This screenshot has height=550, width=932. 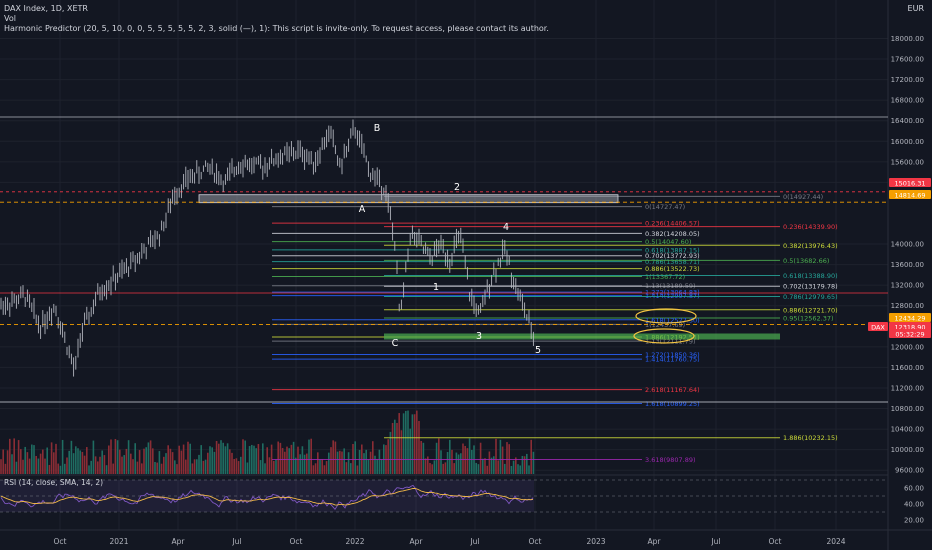 I want to click on time-tick-label: Oct, so click(x=775, y=541).